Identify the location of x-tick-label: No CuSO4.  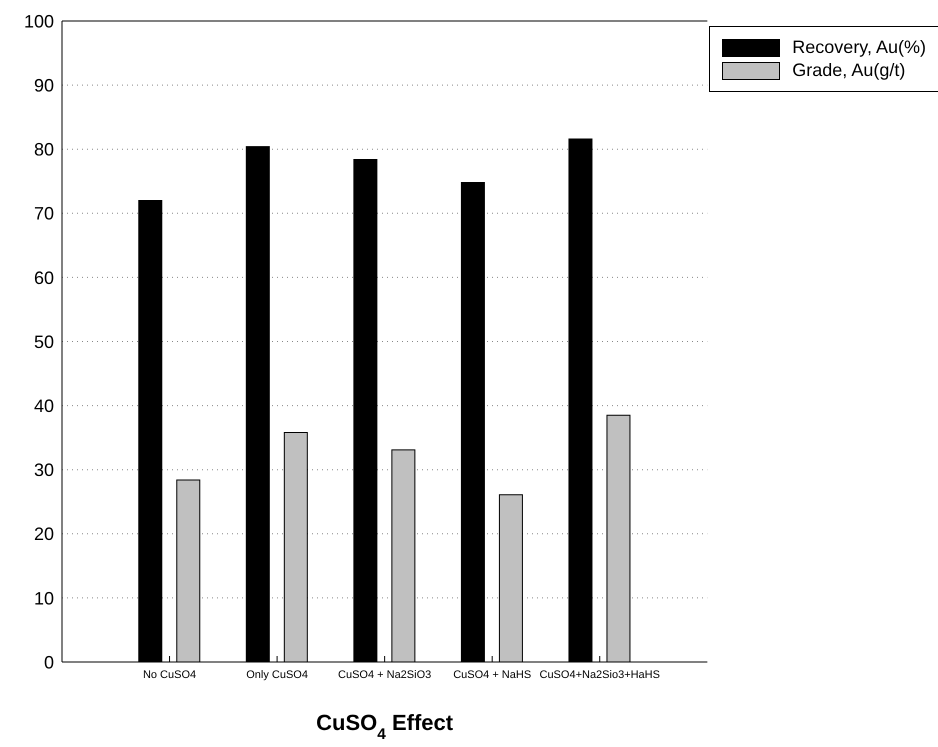
(169, 674).